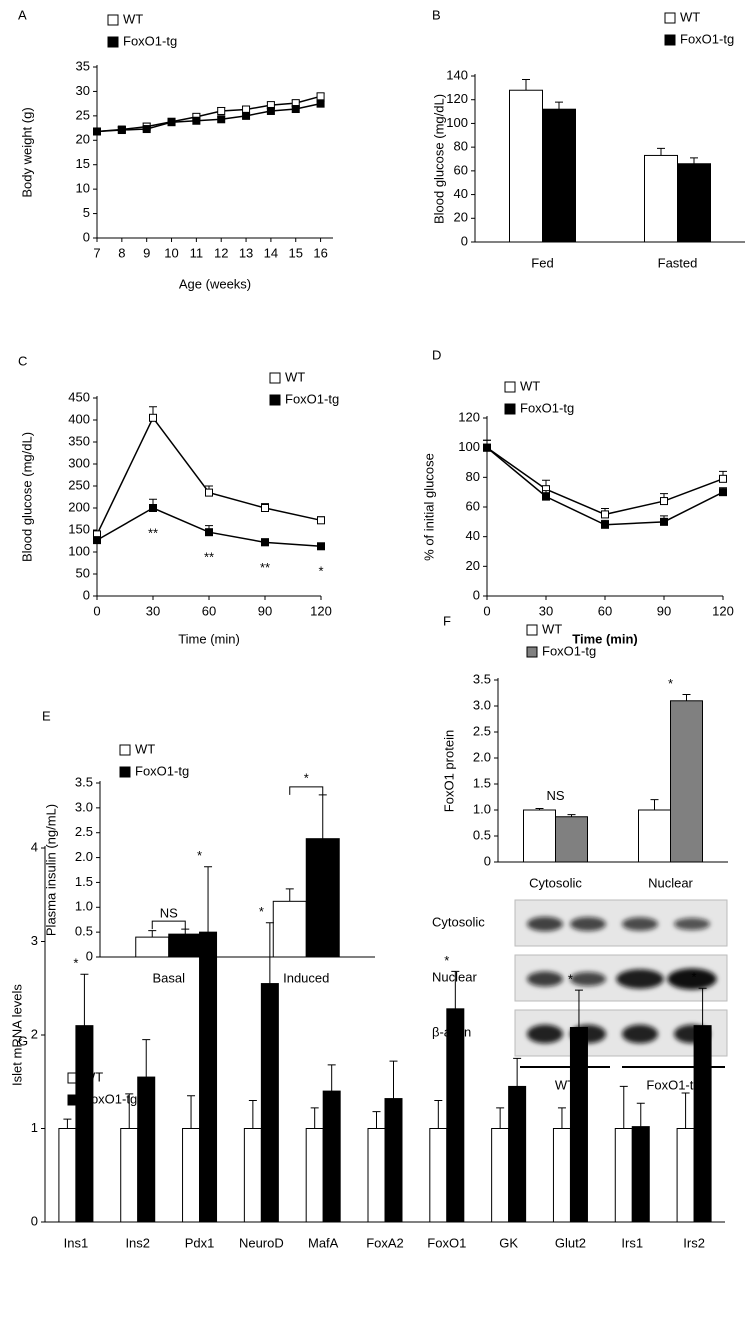  I want to click on x-axis-label: Age (weeks), so click(215, 283).